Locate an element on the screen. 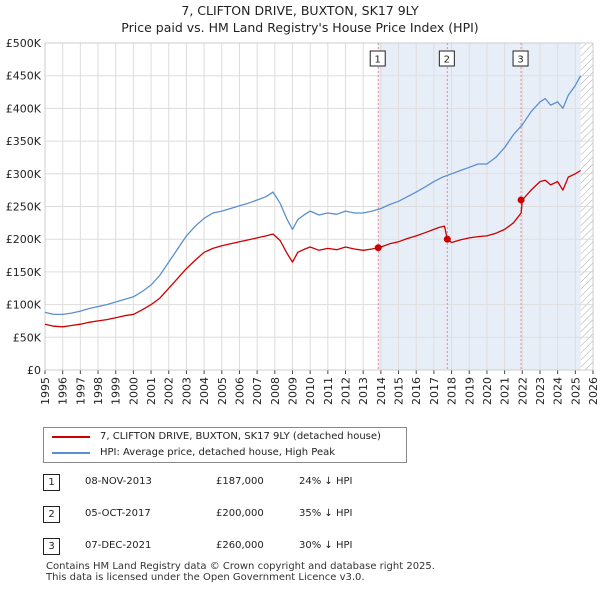  x-tick-label: 2023 is located at coordinates (540, 391).